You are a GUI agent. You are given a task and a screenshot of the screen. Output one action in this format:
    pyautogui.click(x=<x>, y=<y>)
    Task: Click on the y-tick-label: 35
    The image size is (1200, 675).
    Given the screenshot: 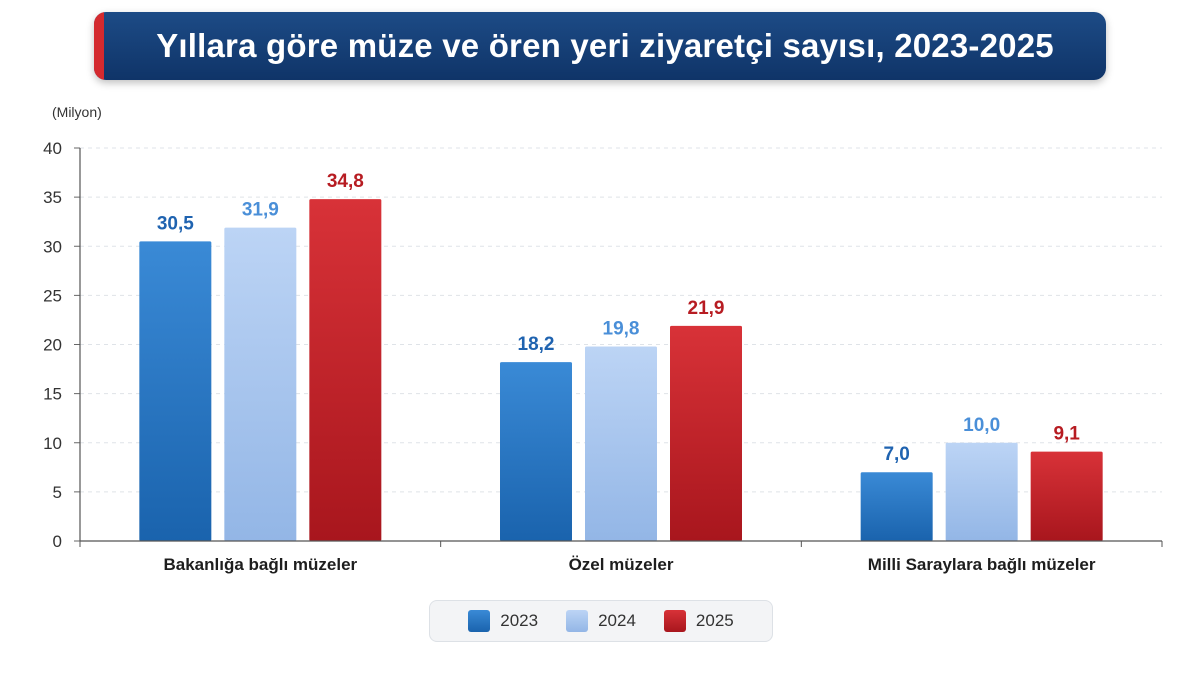 What is the action you would take?
    pyautogui.click(x=52, y=197)
    